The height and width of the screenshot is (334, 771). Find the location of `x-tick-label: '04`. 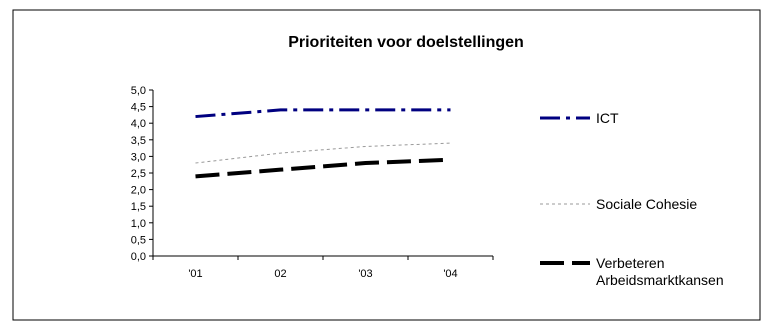

x-tick-label: '04 is located at coordinates (450, 274).